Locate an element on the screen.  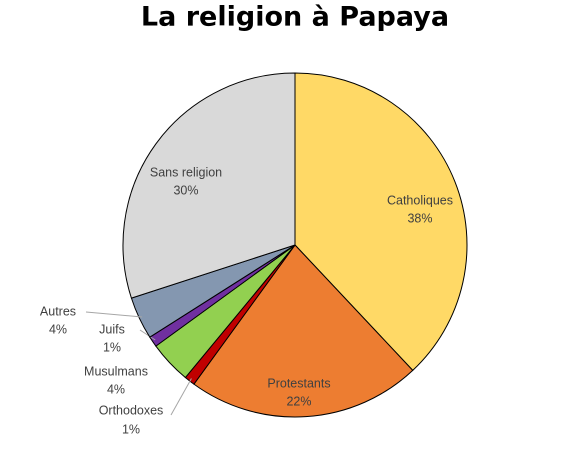
slice-value-label: 30% is located at coordinates (185, 190).